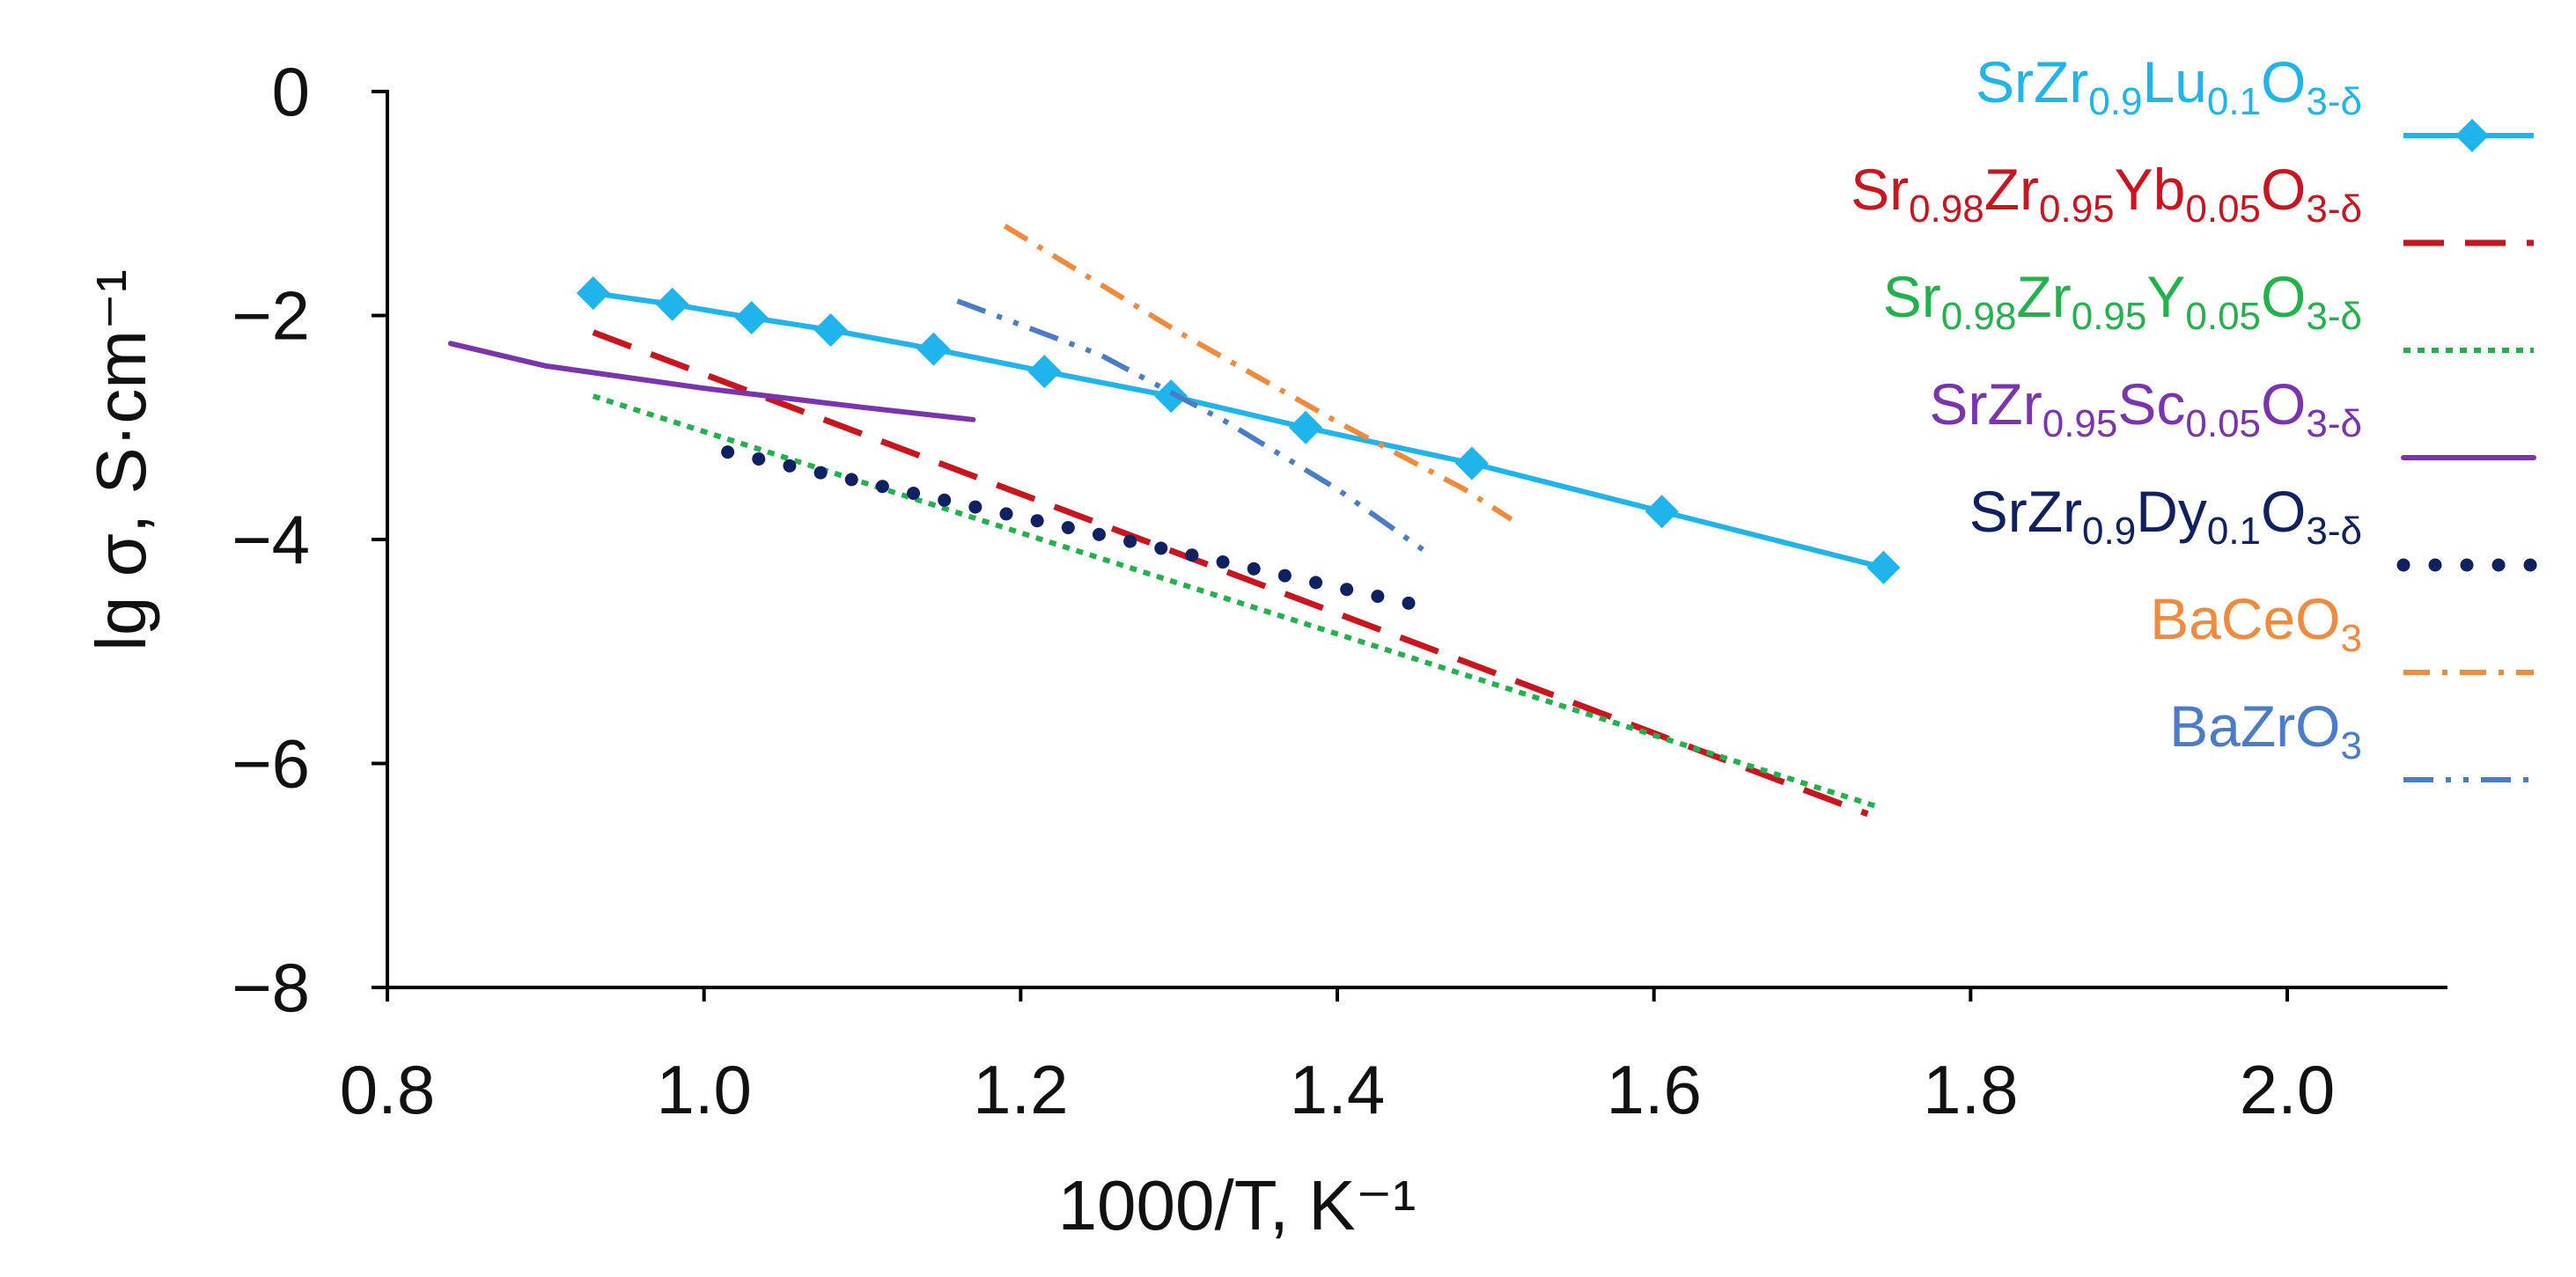  I want to click on x-tick-label: 0.8, so click(387, 1089).